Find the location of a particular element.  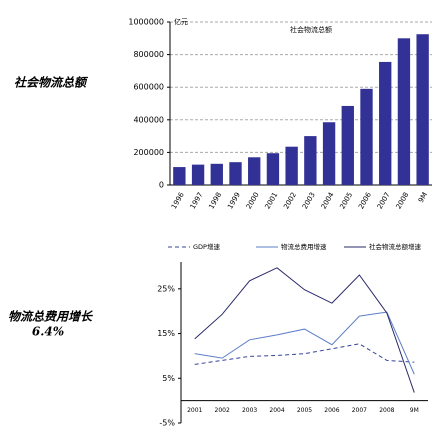

y-tick-label: 25% is located at coordinates (166, 288).